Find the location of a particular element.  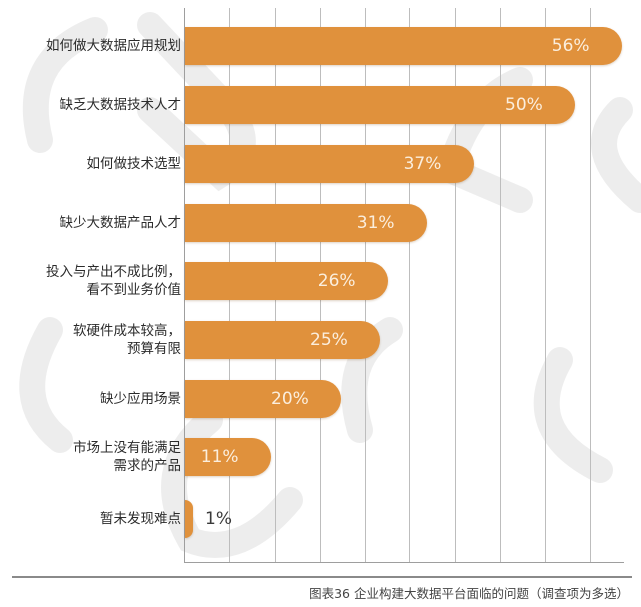

value-label: 11% is located at coordinates (219, 457).